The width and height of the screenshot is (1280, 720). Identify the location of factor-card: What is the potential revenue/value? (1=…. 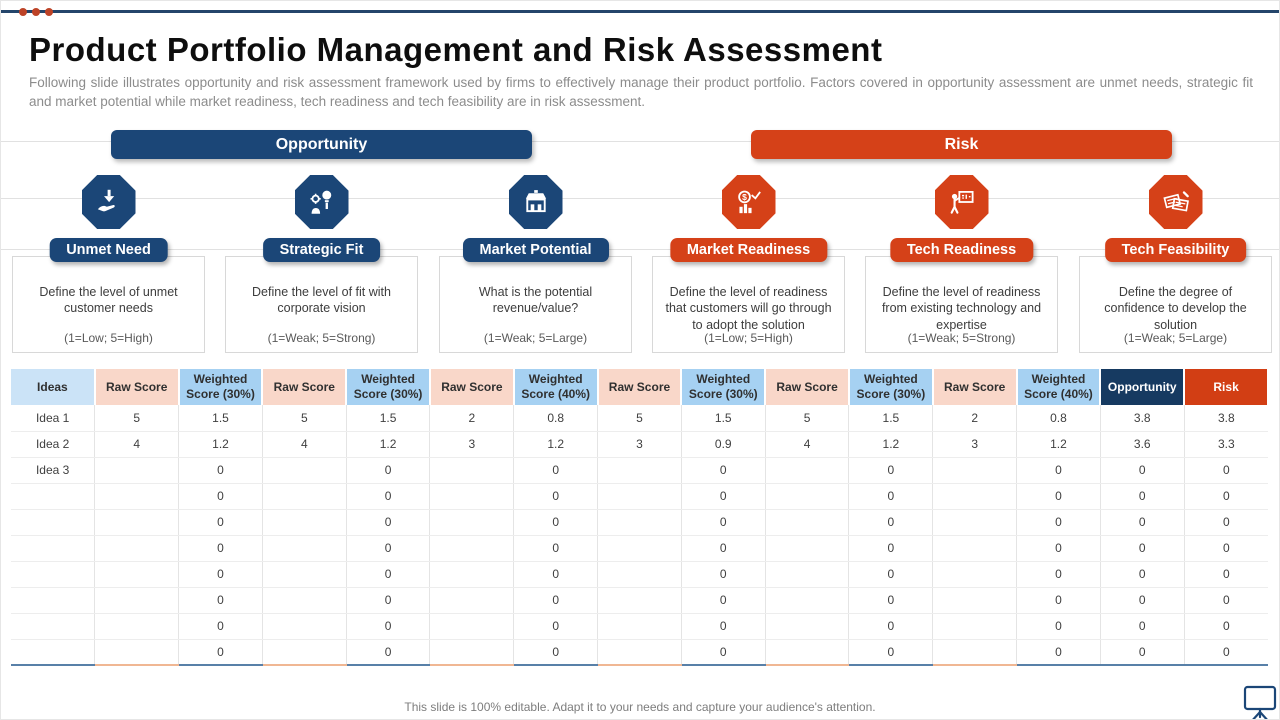
(535, 304).